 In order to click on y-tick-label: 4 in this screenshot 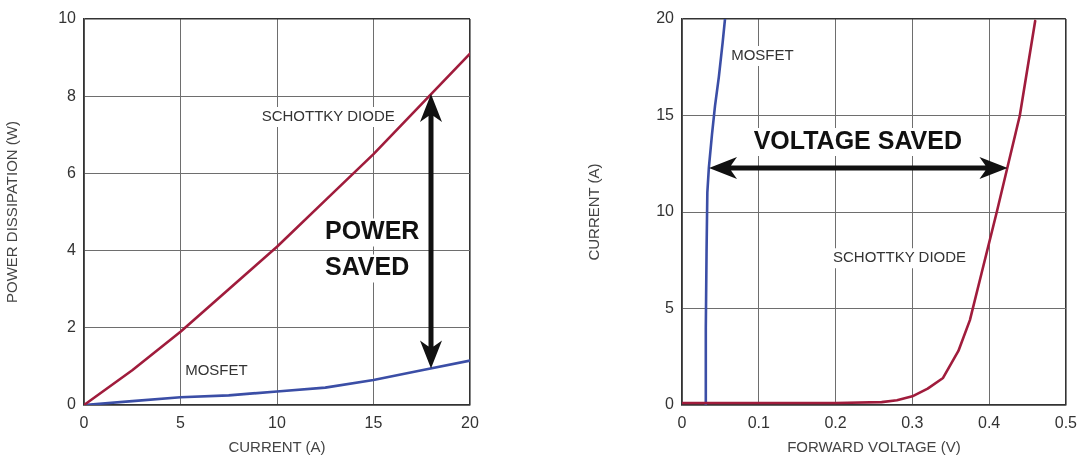, I will do `click(72, 250)`.